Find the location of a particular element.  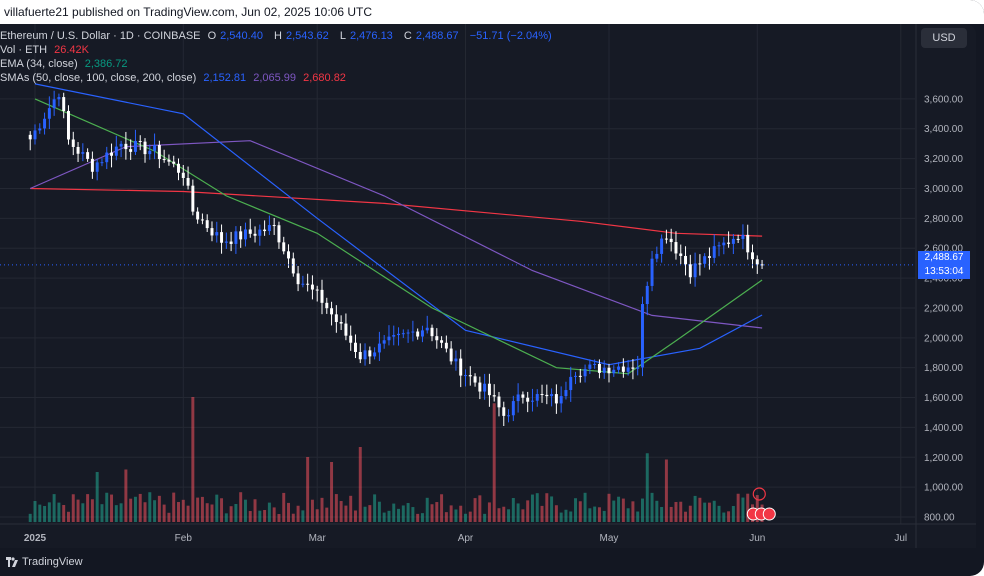

legend-volume-row: Vol · ETH 26.42K is located at coordinates (46, 50).